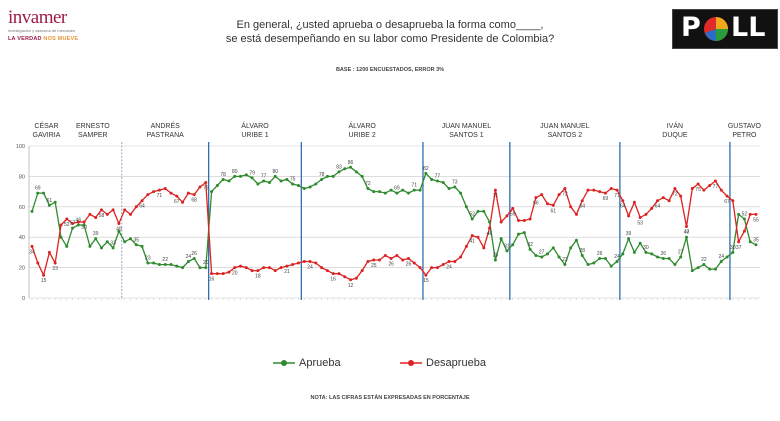  Describe the element at coordinates (490, 234) in the screenshot. I see `data-label: 46` at that location.